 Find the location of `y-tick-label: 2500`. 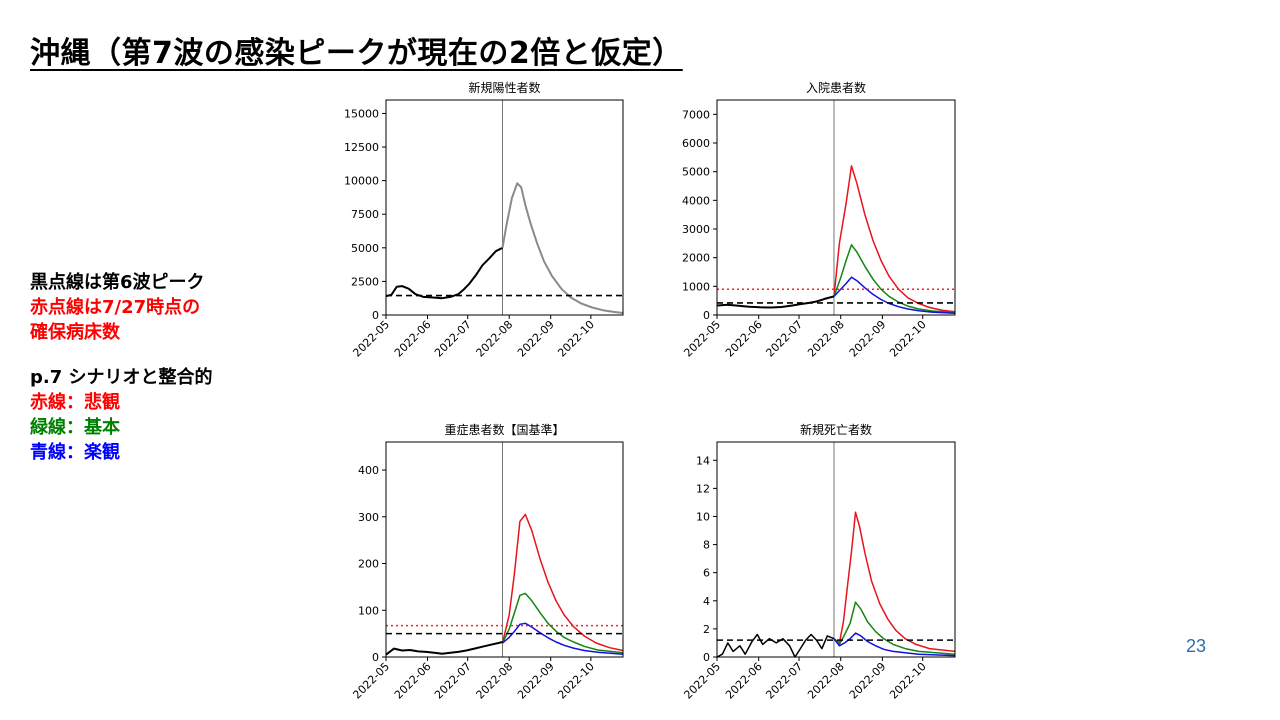

y-tick-label: 2500 is located at coordinates (365, 281).